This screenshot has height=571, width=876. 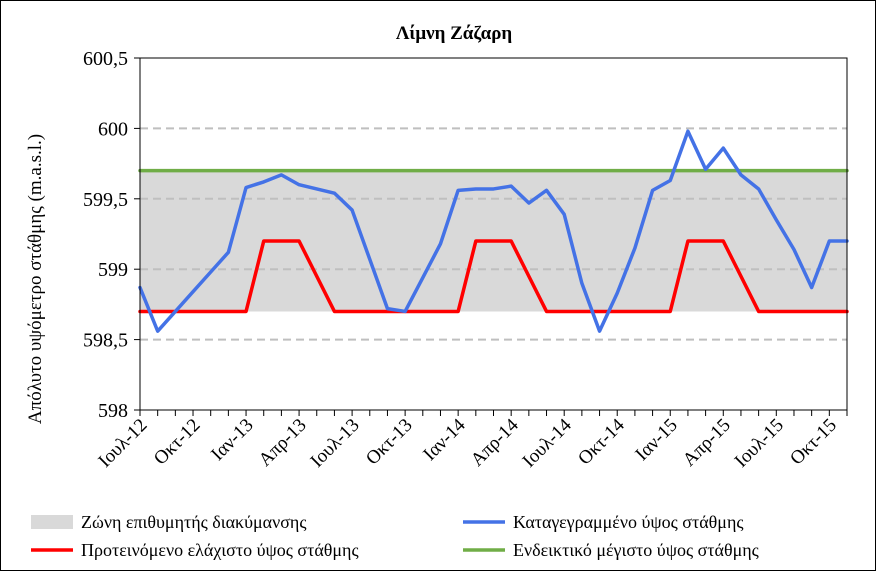 I want to click on x-tick-label: Ιαν-13, so click(x=232, y=440).